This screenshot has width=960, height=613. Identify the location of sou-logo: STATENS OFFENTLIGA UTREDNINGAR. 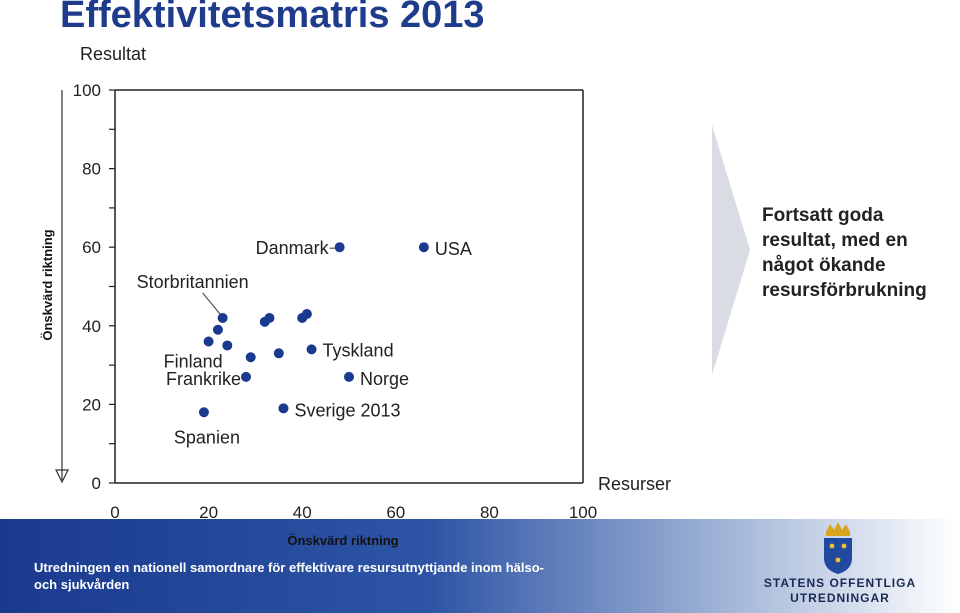
(840, 566).